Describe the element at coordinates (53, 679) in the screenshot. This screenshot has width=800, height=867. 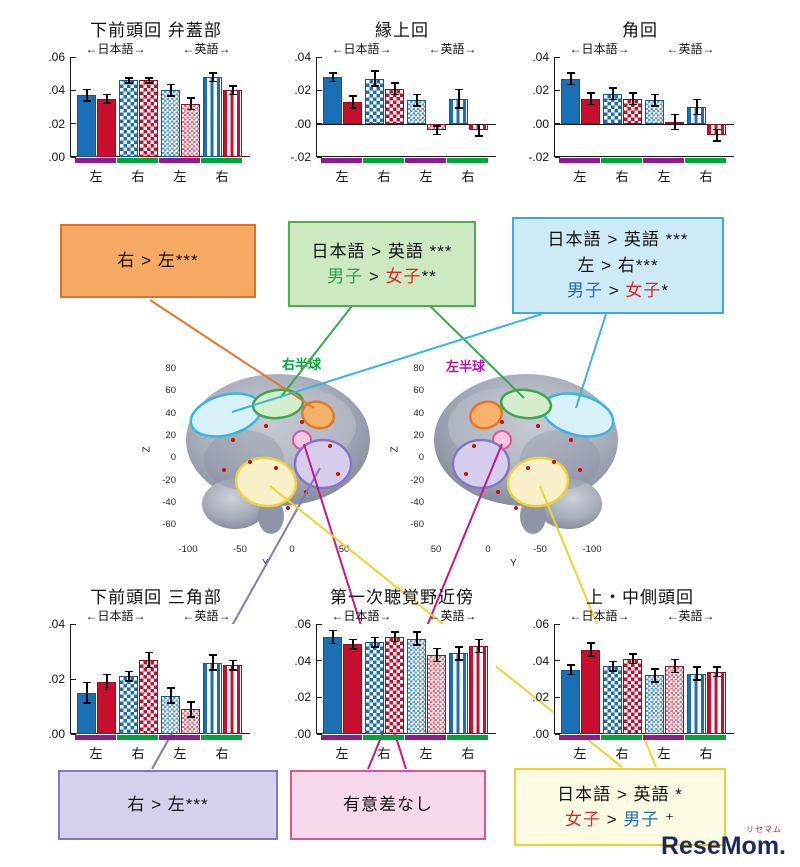
I see `y-axis: .04 .02 .00` at that location.